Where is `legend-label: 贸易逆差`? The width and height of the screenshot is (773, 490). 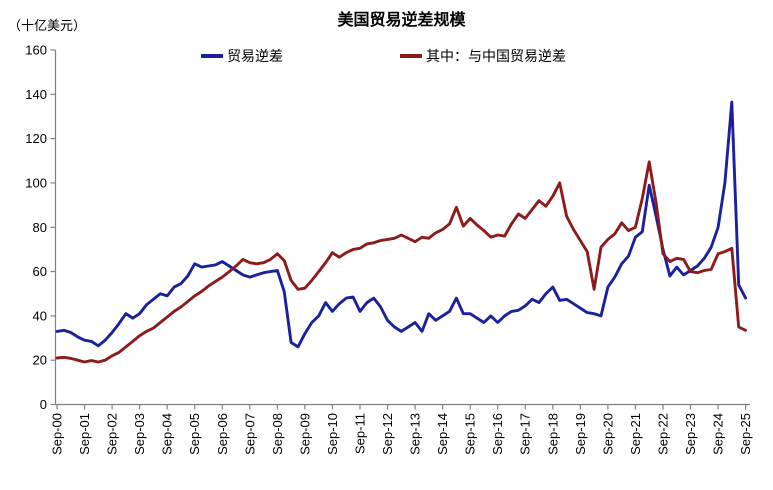 legend-label: 贸易逆差 is located at coordinates (255, 56).